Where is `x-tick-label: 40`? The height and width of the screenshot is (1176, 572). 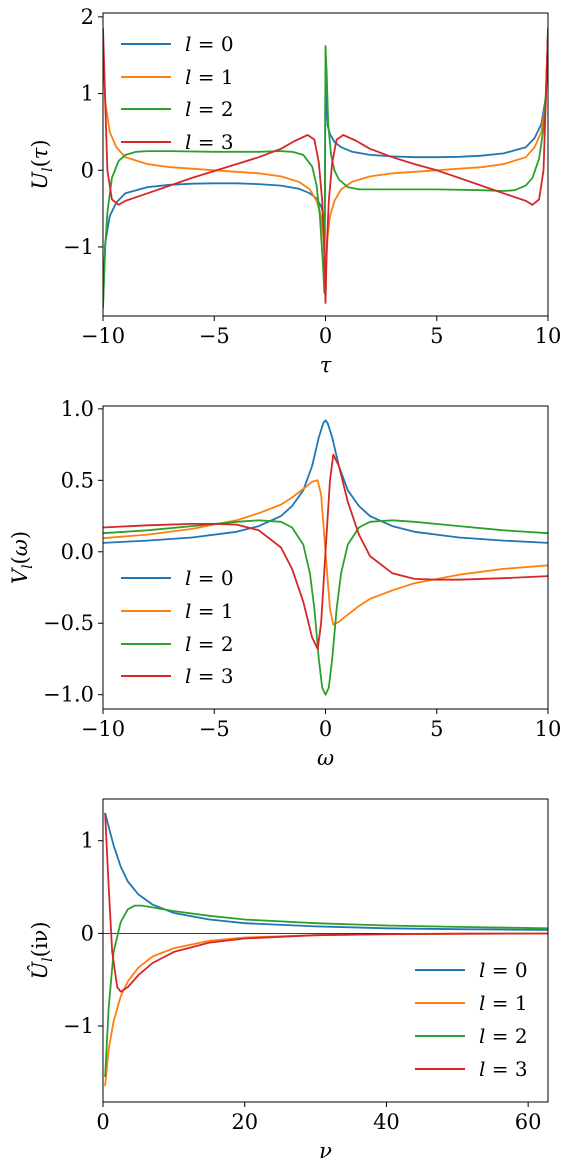
x-tick-label: 40 is located at coordinates (386, 1122).